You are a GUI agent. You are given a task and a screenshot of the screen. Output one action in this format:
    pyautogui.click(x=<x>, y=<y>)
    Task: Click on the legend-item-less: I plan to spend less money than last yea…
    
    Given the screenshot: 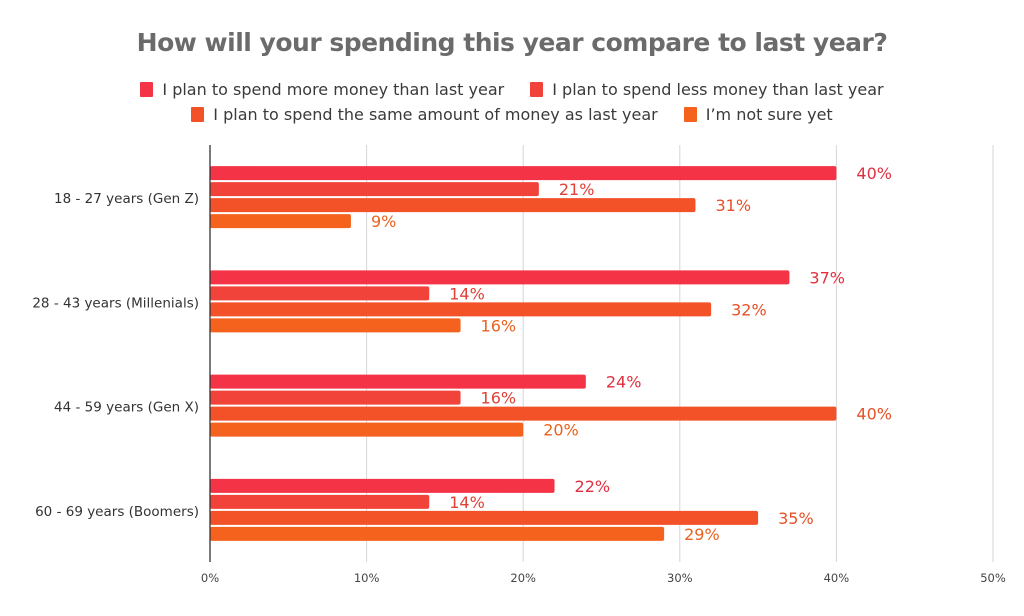 What is the action you would take?
    pyautogui.click(x=707, y=89)
    